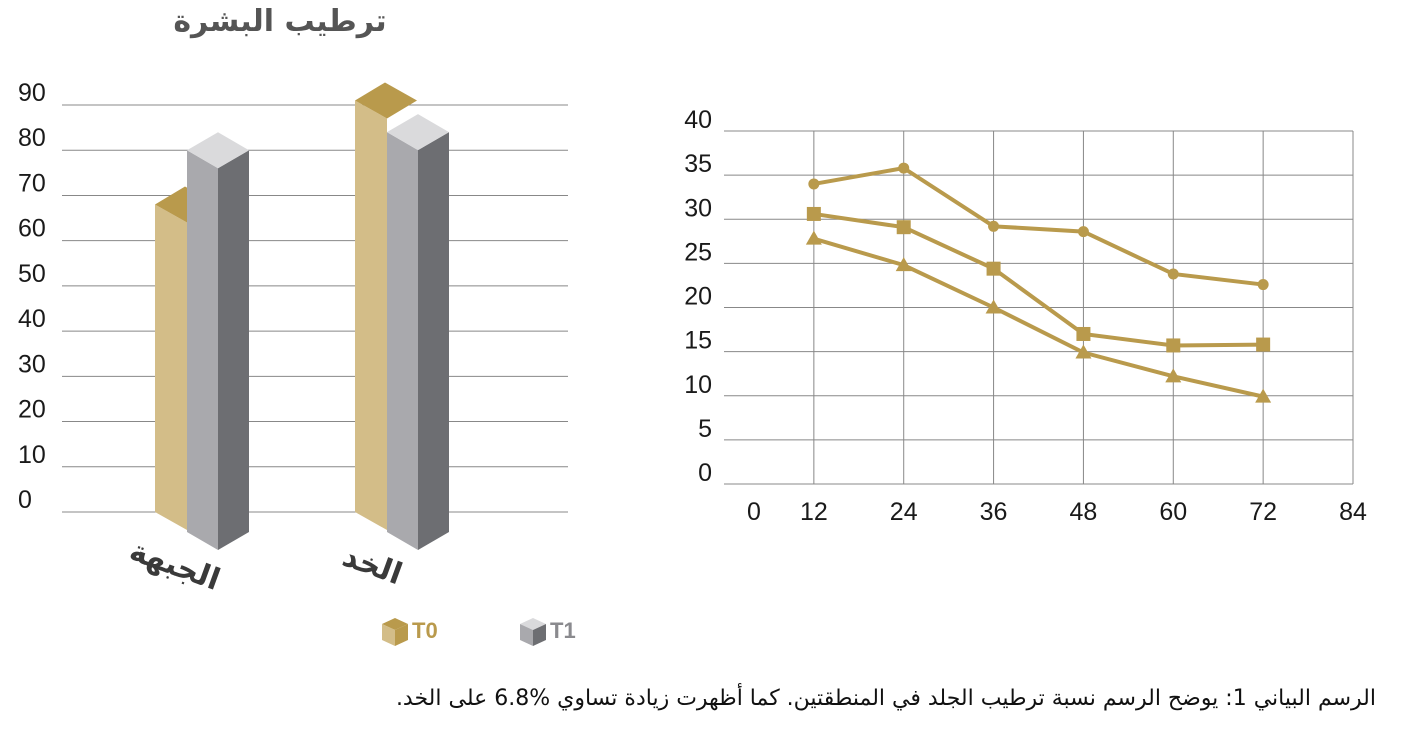 The height and width of the screenshot is (732, 1428). What do you see at coordinates (1038, 226) in the screenshot?
I see `line-series-circle` at bounding box center [1038, 226].